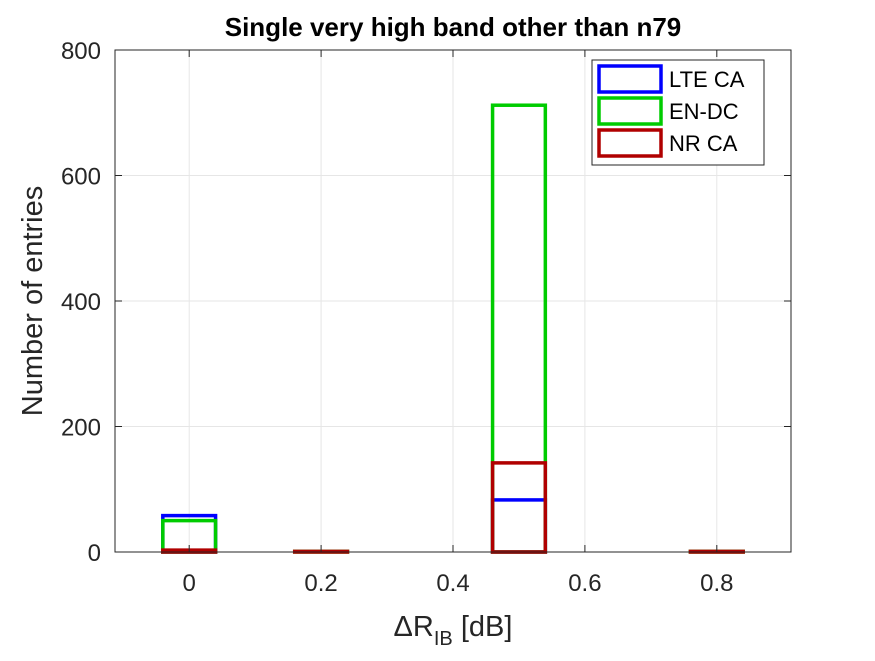 The height and width of the screenshot is (661, 875). I want to click on x-tick-label: 0.6, so click(584, 583).